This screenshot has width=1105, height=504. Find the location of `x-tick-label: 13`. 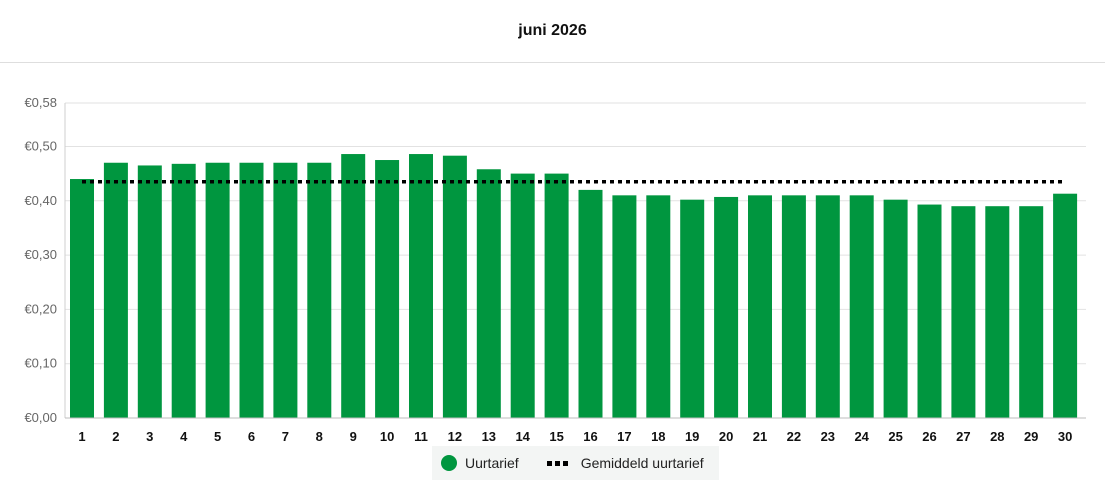

x-tick-label: 13 is located at coordinates (489, 436).